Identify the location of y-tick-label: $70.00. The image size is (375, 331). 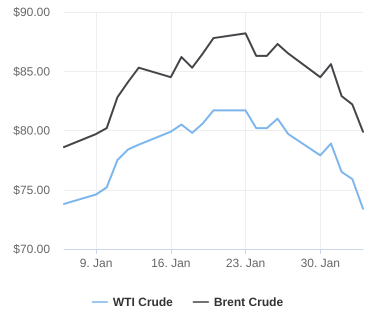
(31, 249).